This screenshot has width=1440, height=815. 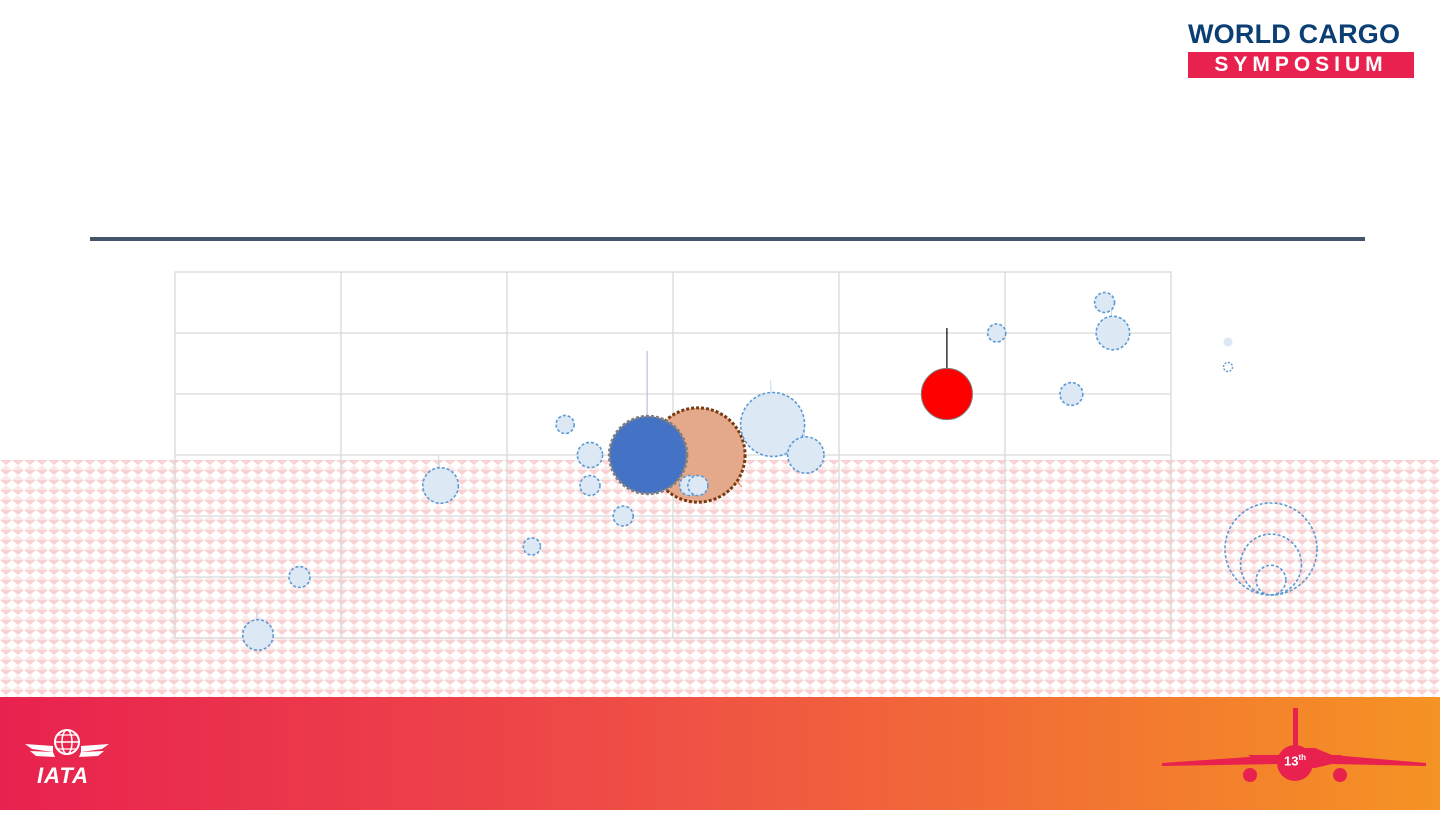 What do you see at coordinates (1270, 466) in the screenshot?
I see `size-legend` at bounding box center [1270, 466].